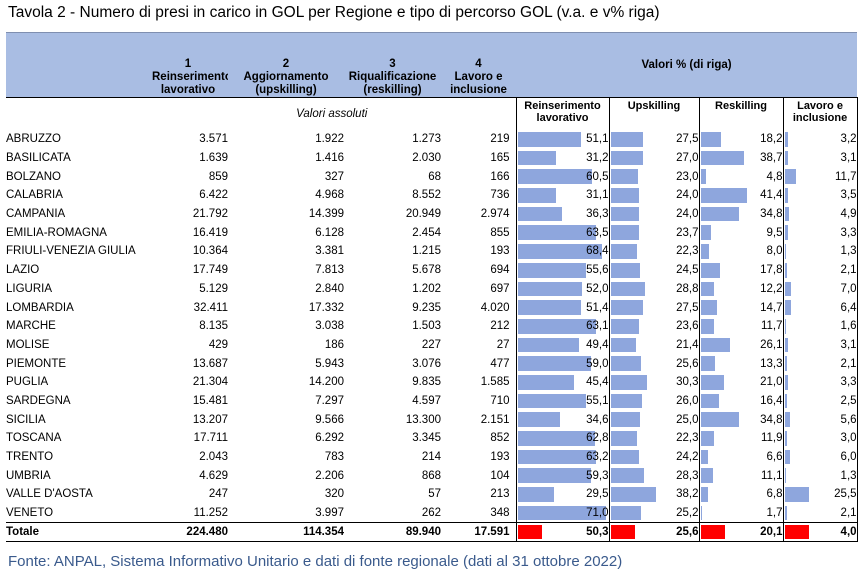 Image resolution: width=868 pixels, height=581 pixels. What do you see at coordinates (329, 363) in the screenshot?
I see `abs-value-cell: 5.943` at bounding box center [329, 363].